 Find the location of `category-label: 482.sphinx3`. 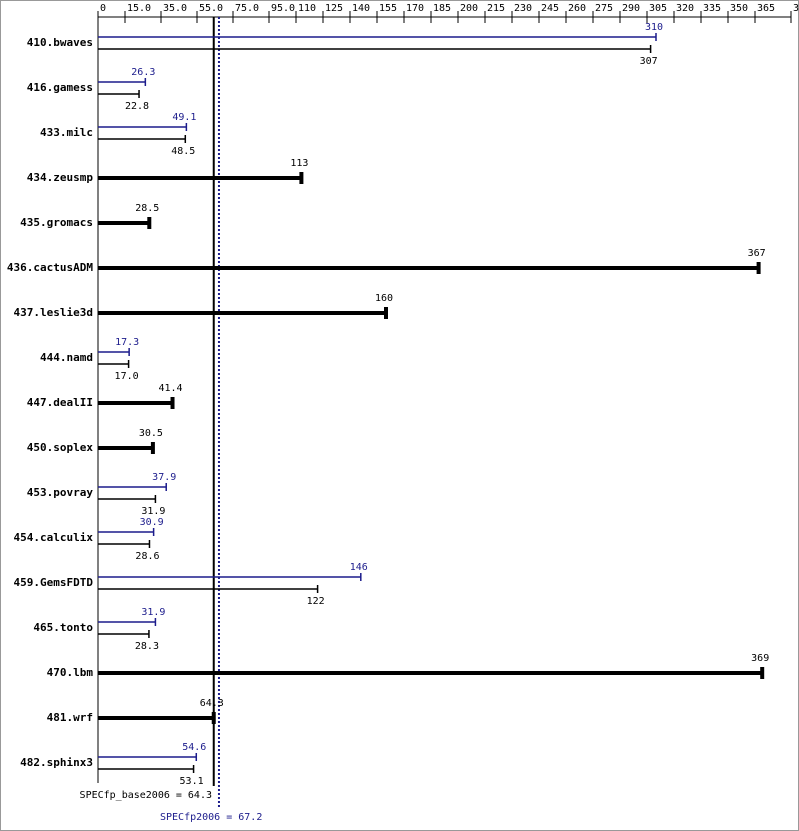

category-label: 482.sphinx3 is located at coordinates (56, 762).